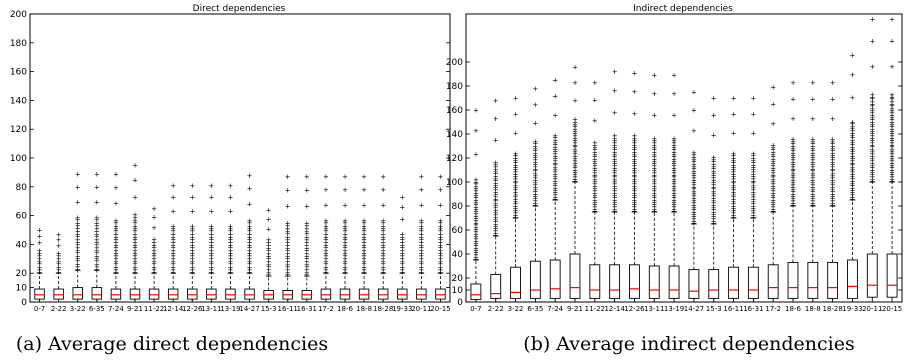  I want to click on y-tick-label: 140, so click(18, 101).